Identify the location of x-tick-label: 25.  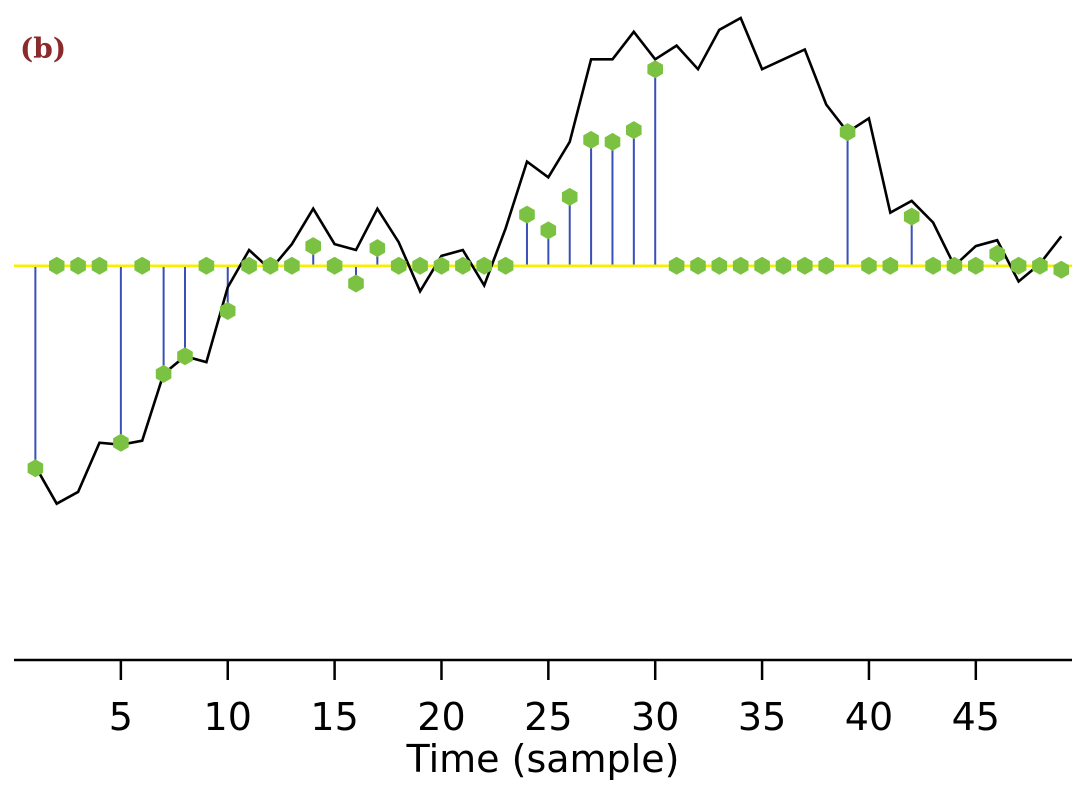
(548, 717).